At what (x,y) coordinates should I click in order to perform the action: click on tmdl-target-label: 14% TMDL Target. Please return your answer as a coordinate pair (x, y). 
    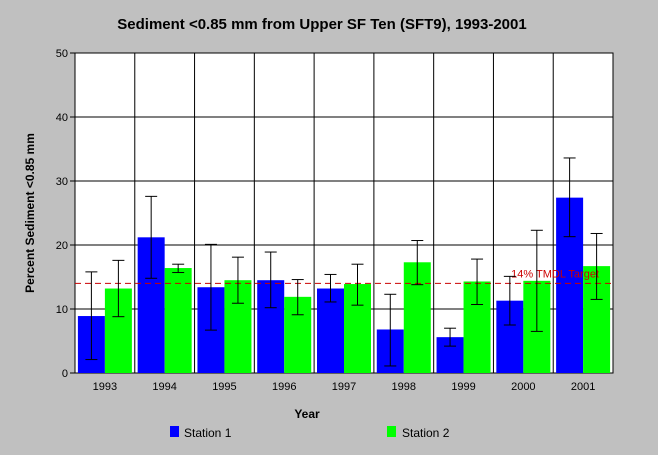
    Looking at the image, I should click on (555, 274).